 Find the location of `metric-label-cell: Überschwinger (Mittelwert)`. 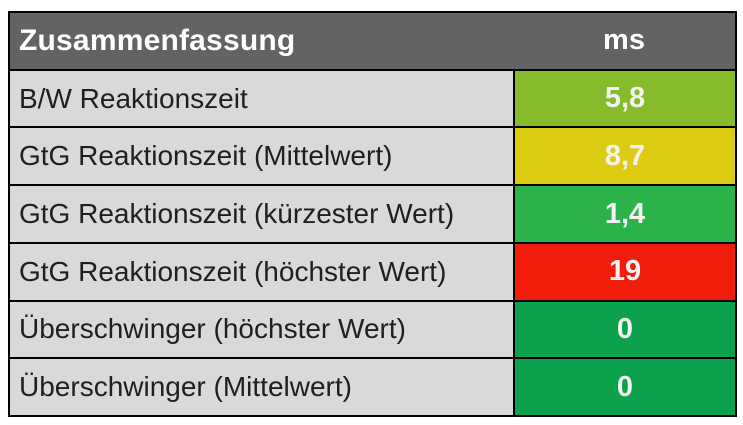

metric-label-cell: Überschwinger (Mittelwert) is located at coordinates (261, 387).